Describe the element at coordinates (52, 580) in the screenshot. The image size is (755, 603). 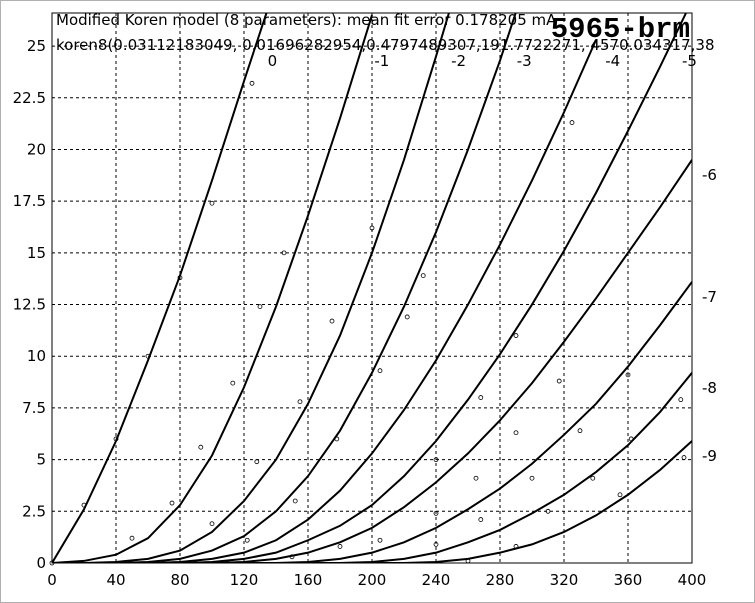
I see `x-tick-label: 0` at that location.